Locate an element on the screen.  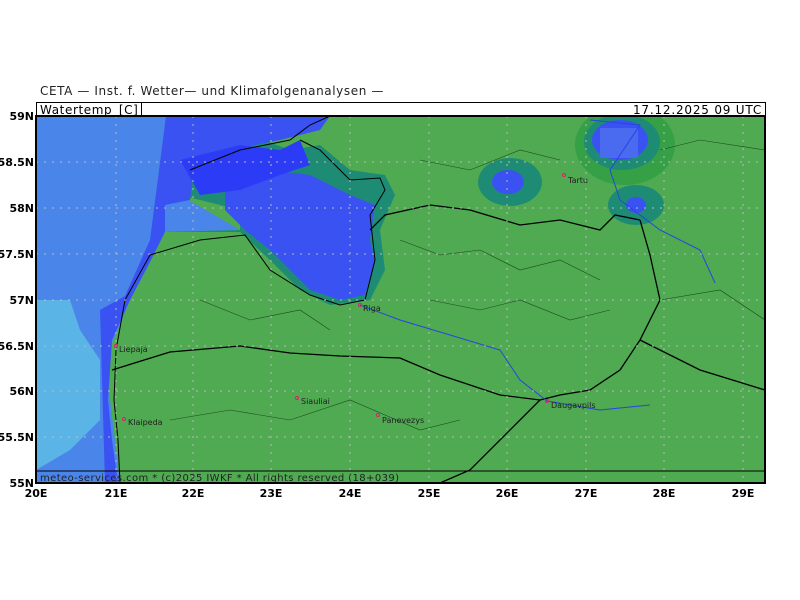
city-klaipeda: Klaipeda is located at coordinates (145, 422).